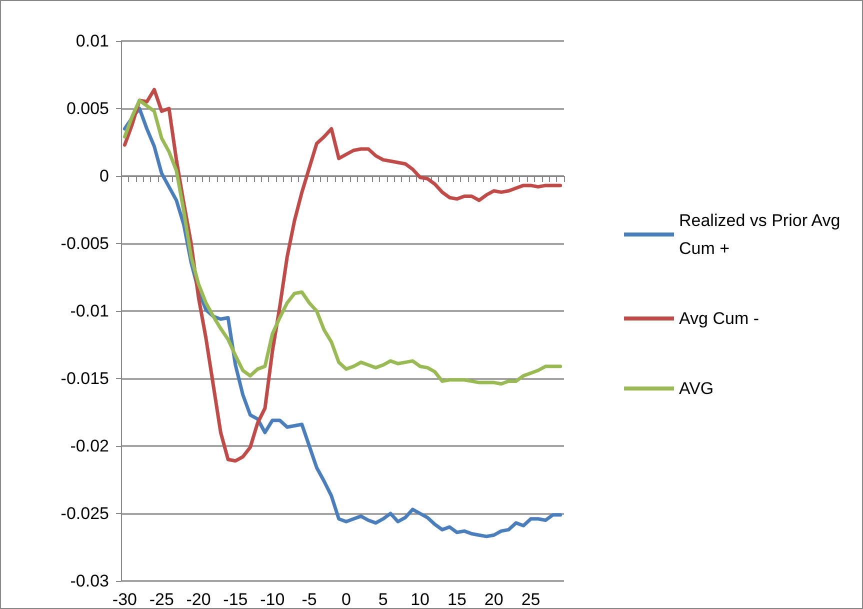  What do you see at coordinates (161, 599) in the screenshot?
I see `x-tick-label: -25` at bounding box center [161, 599].